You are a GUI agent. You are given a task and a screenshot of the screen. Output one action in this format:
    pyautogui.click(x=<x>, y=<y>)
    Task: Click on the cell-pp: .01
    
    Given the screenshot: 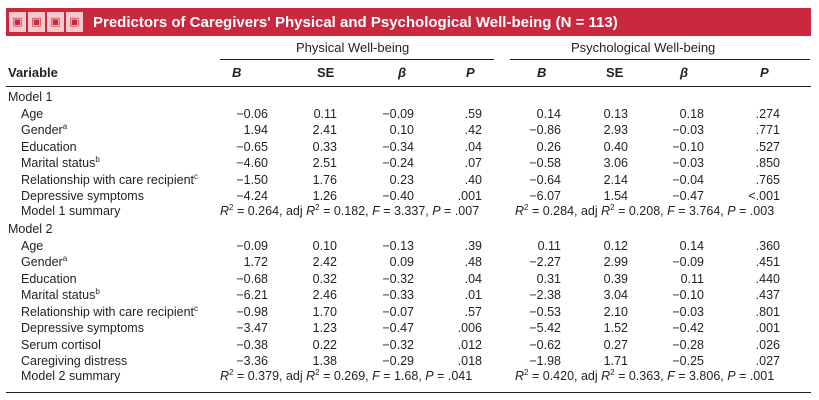 What is the action you would take?
    pyautogui.click(x=473, y=295)
    